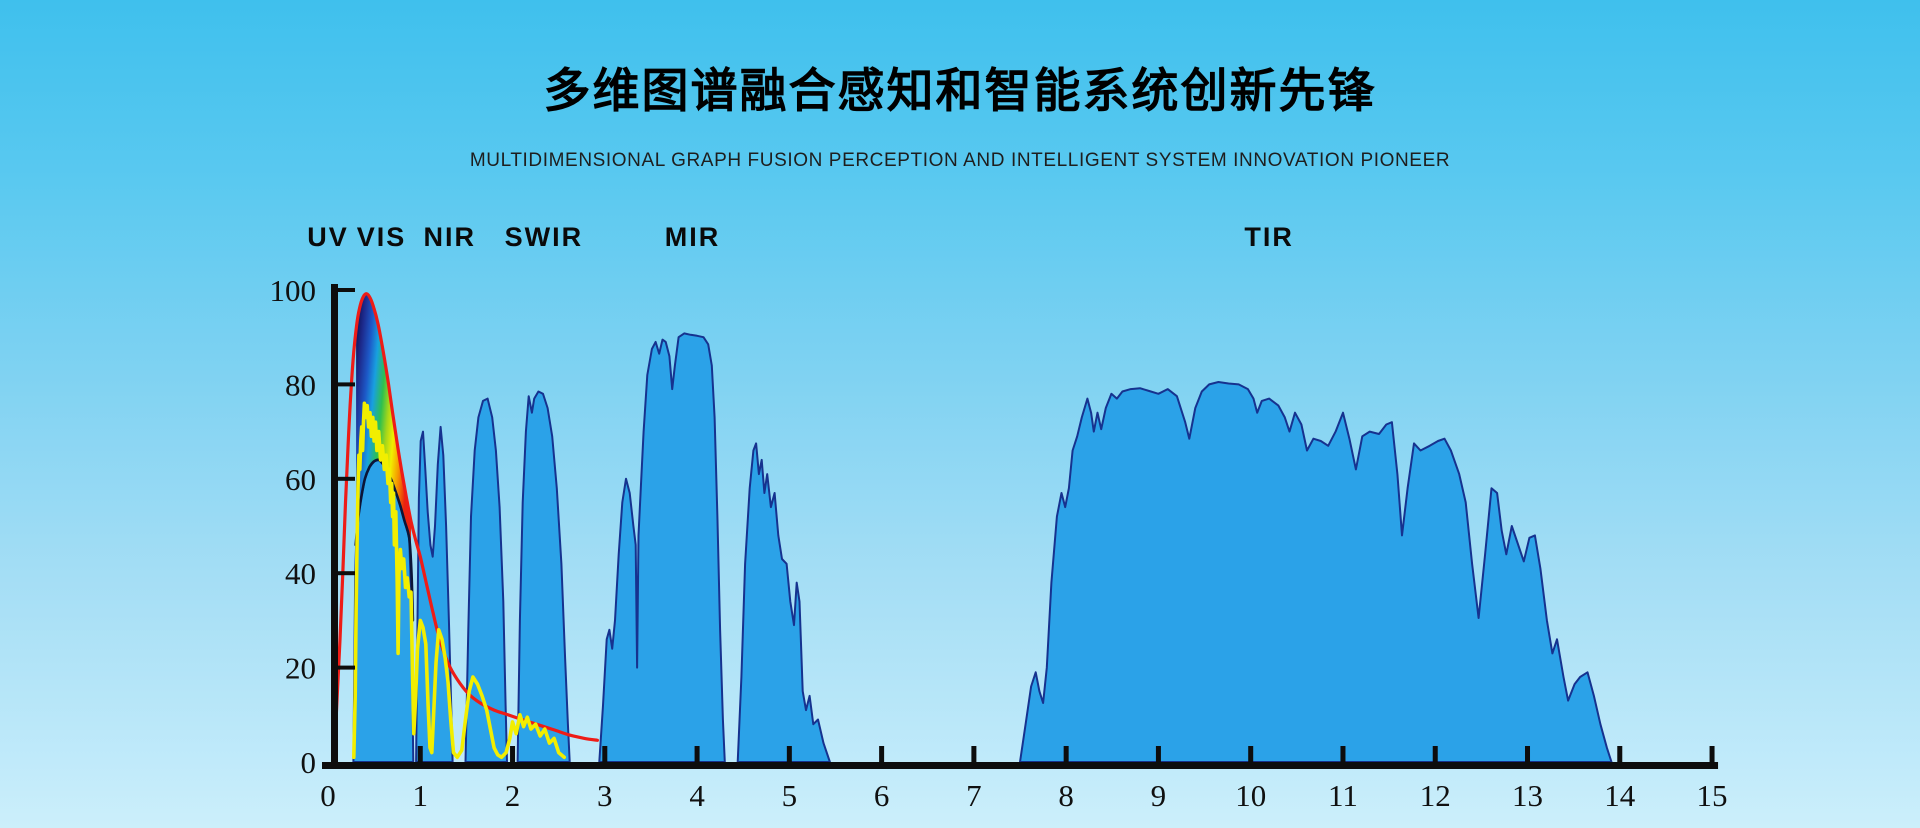 The width and height of the screenshot is (1920, 828). Describe the element at coordinates (1269, 237) in the screenshot. I see `band-label-tir: TIR` at that location.